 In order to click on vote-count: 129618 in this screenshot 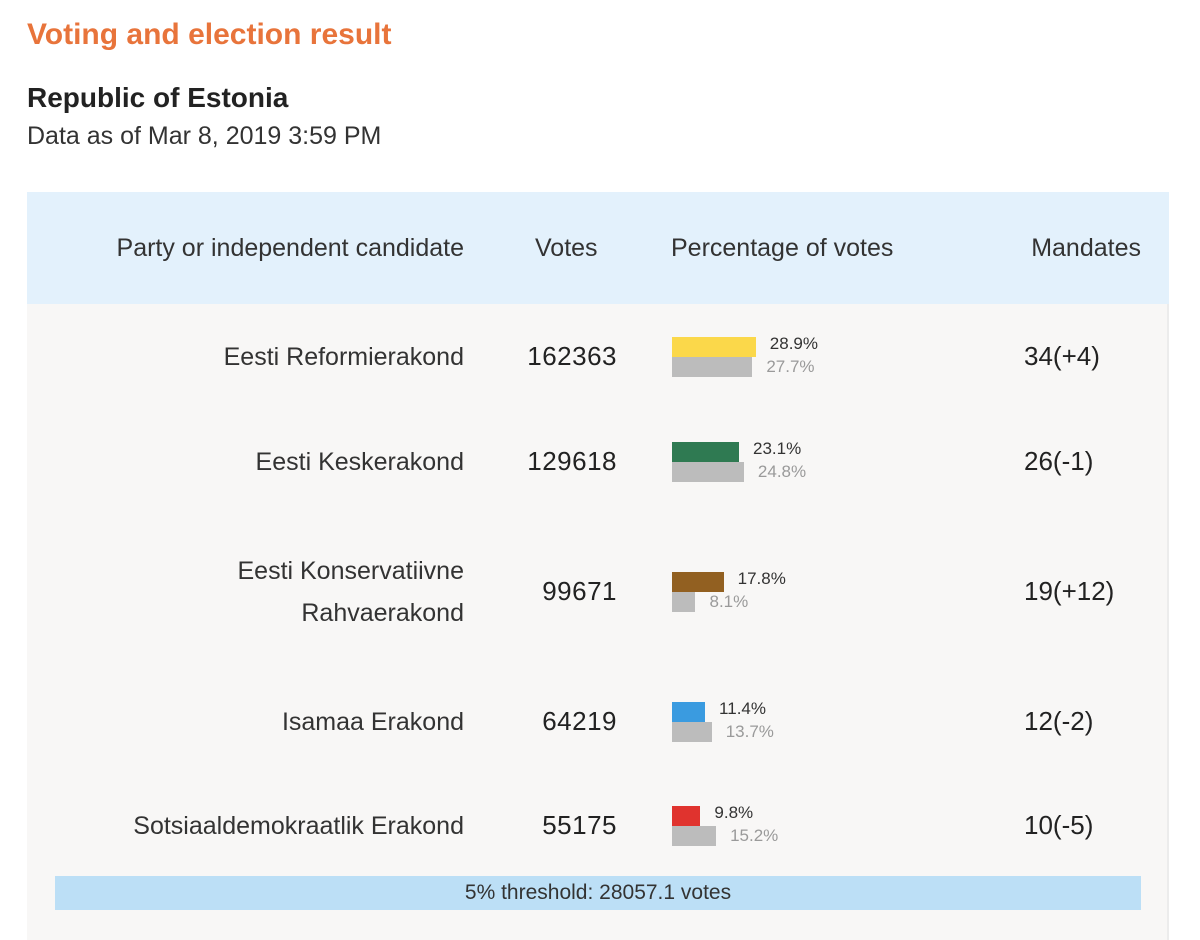, I will do `click(572, 460)`.